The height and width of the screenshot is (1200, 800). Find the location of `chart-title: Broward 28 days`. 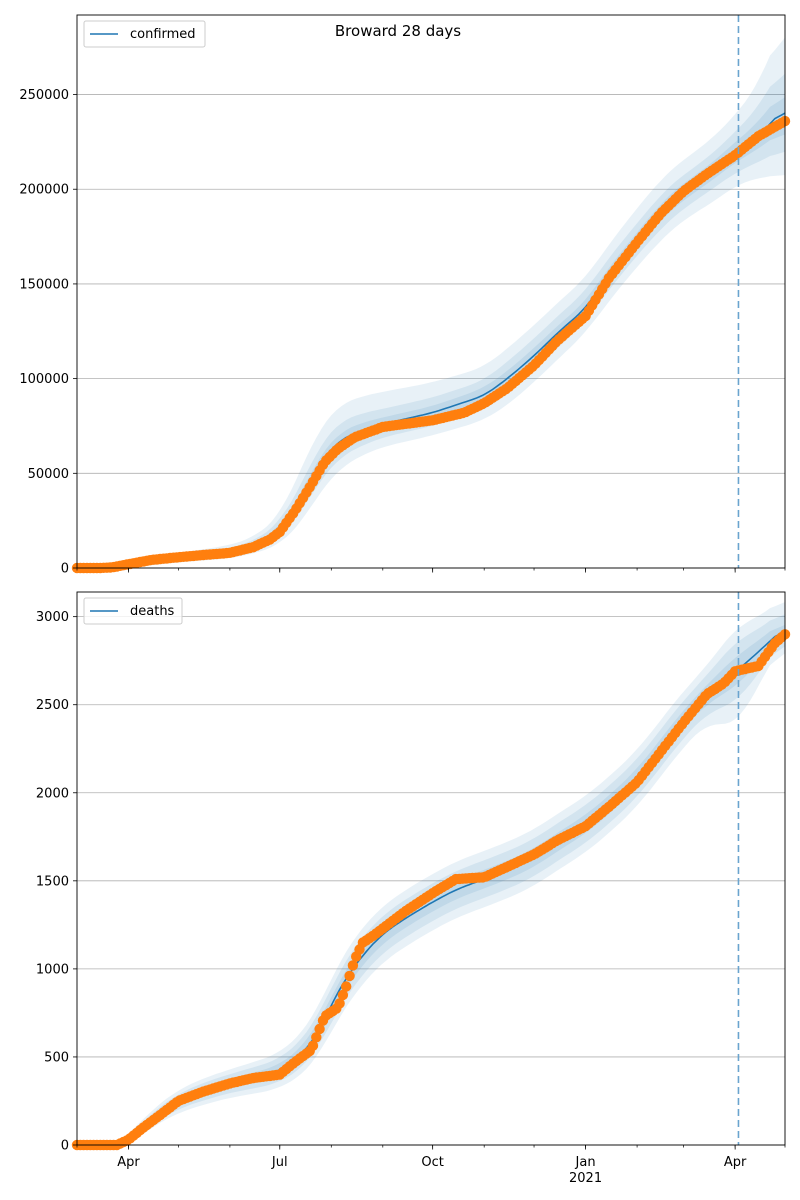

chart-title: Broward 28 days is located at coordinates (398, 31).